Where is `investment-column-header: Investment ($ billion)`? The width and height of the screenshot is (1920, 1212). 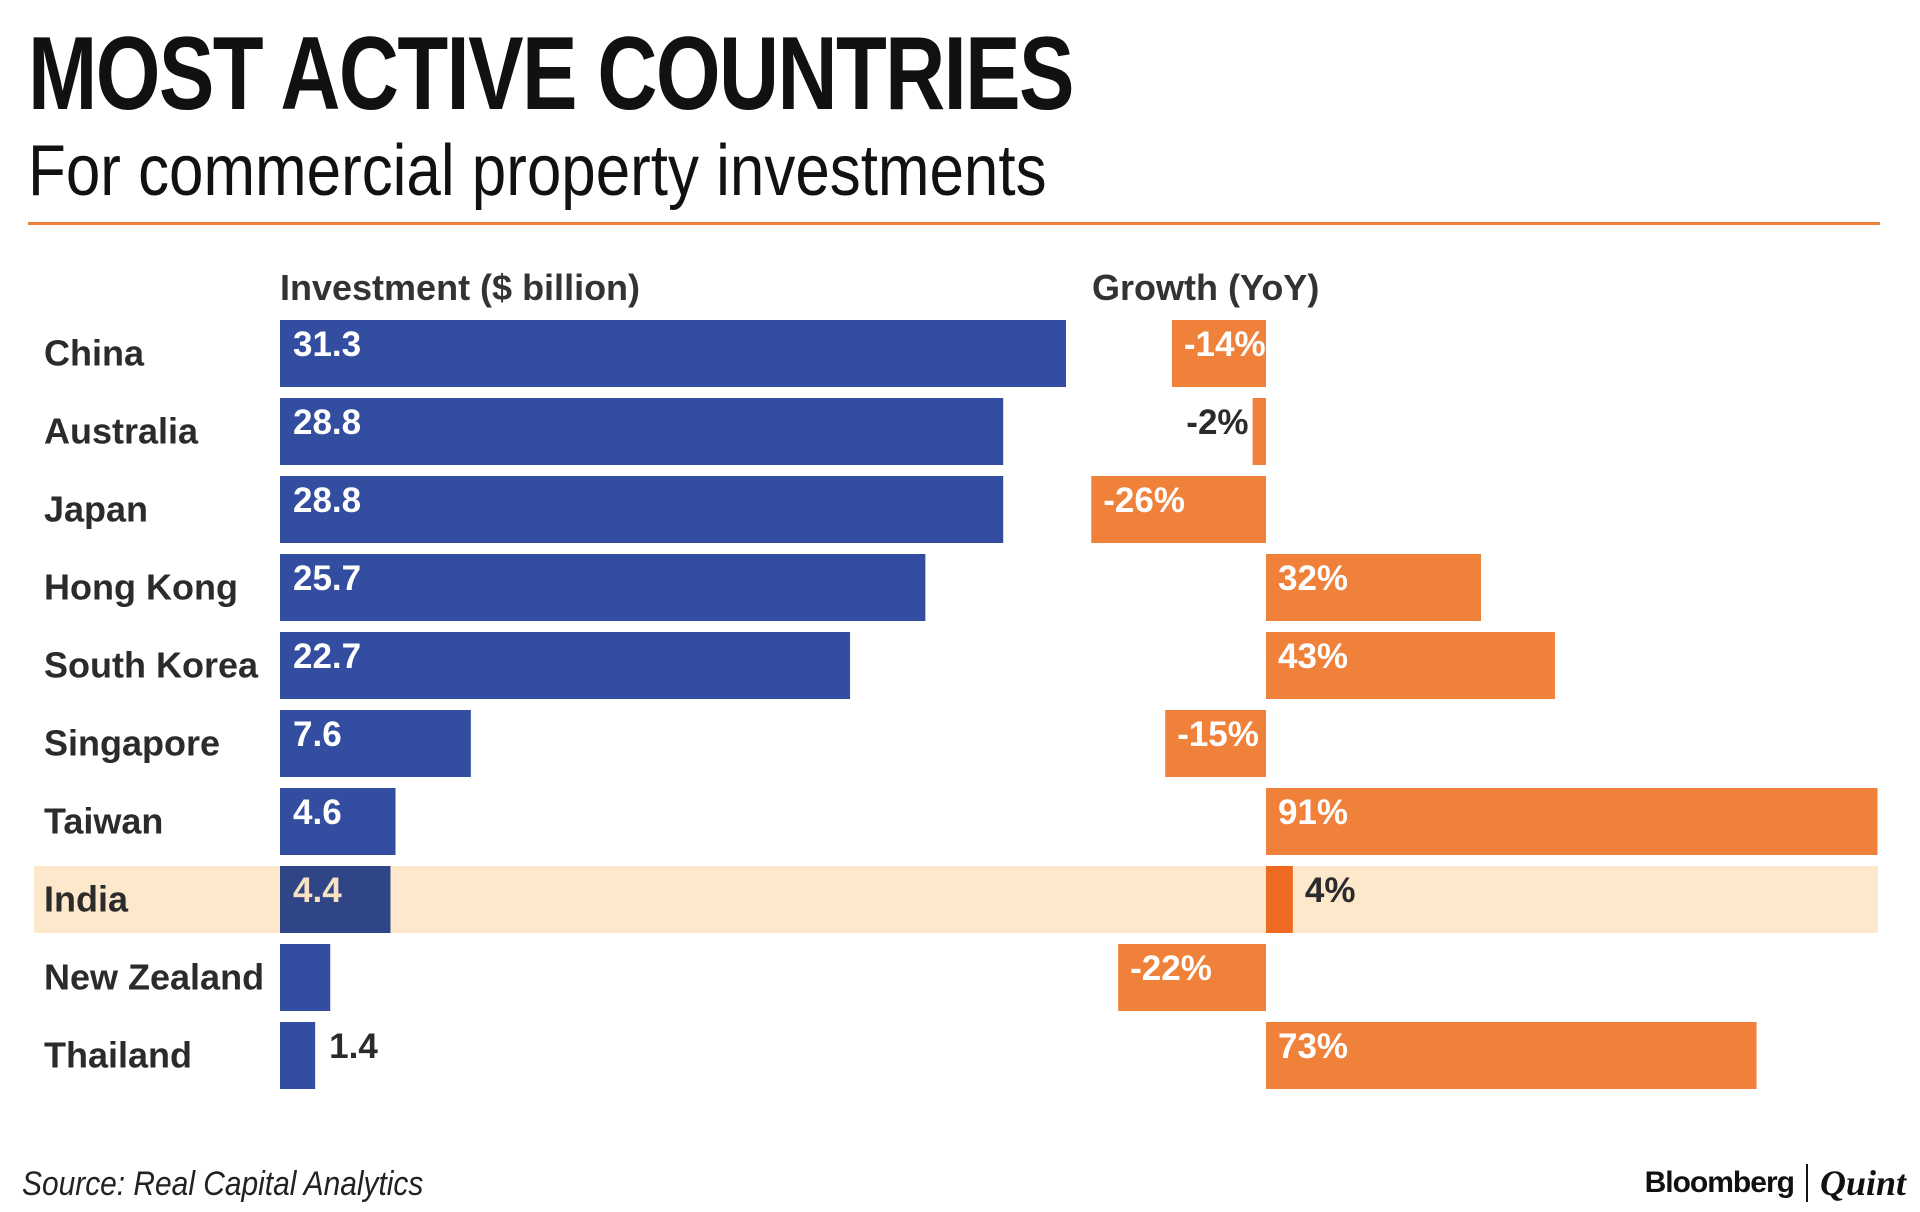
investment-column-header: Investment ($ billion) is located at coordinates (460, 287).